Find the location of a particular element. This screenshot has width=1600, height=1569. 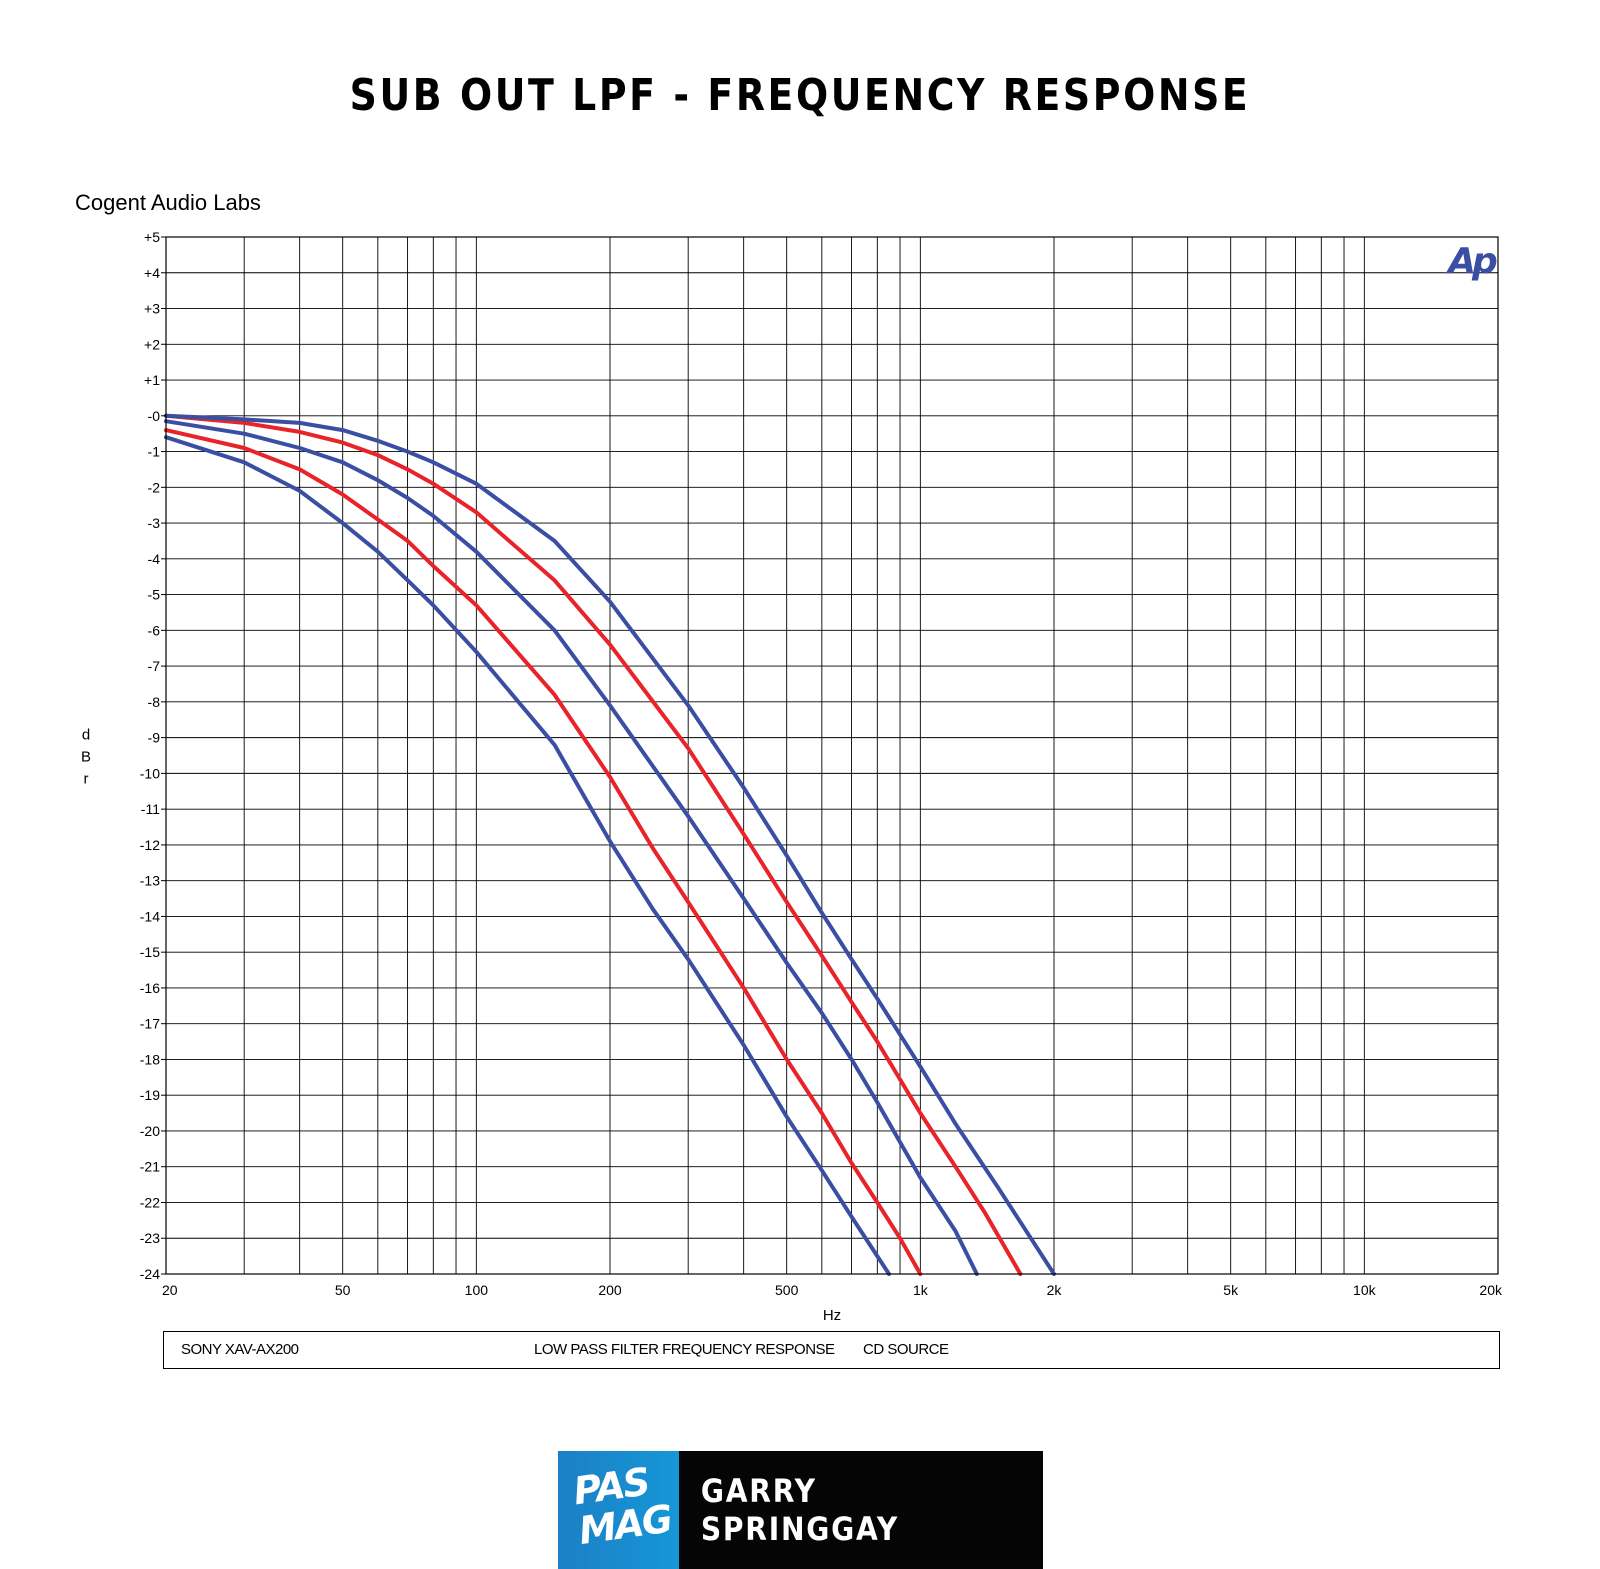

author-name: GARRY SPRINGGAY is located at coordinates (800, 1510).